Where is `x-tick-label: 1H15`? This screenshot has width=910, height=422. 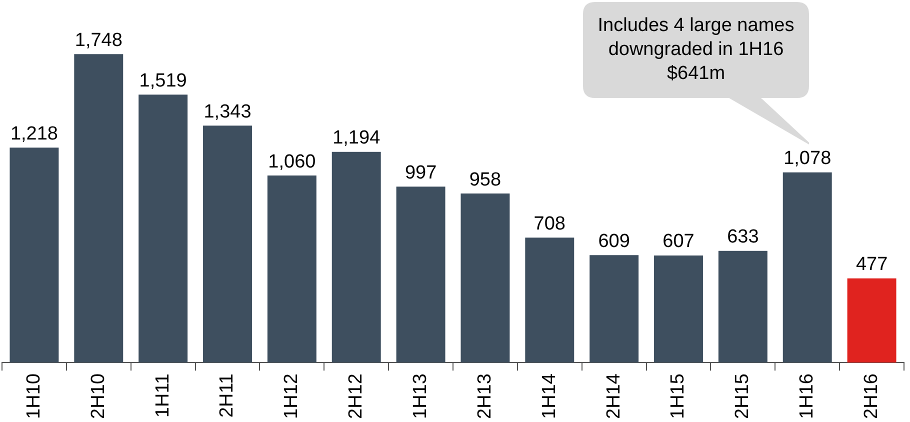
x-tick-label: 1H15 is located at coordinates (678, 396).